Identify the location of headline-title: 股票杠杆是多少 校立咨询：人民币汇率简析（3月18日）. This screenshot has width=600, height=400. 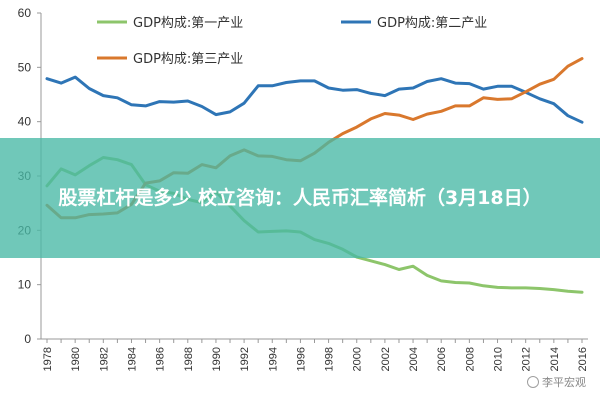
(300, 198).